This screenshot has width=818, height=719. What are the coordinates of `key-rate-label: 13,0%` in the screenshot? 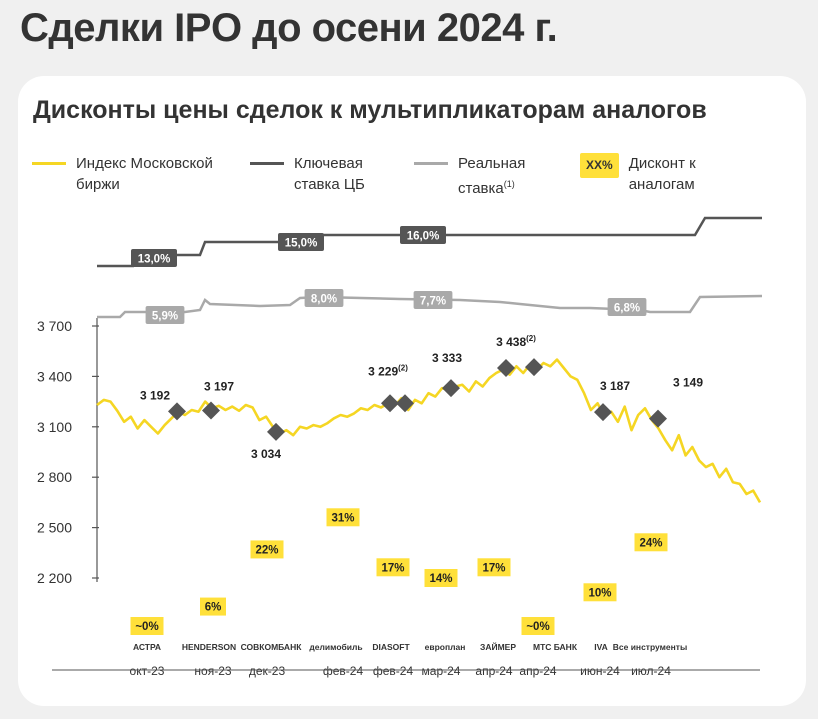 It's located at (154, 260).